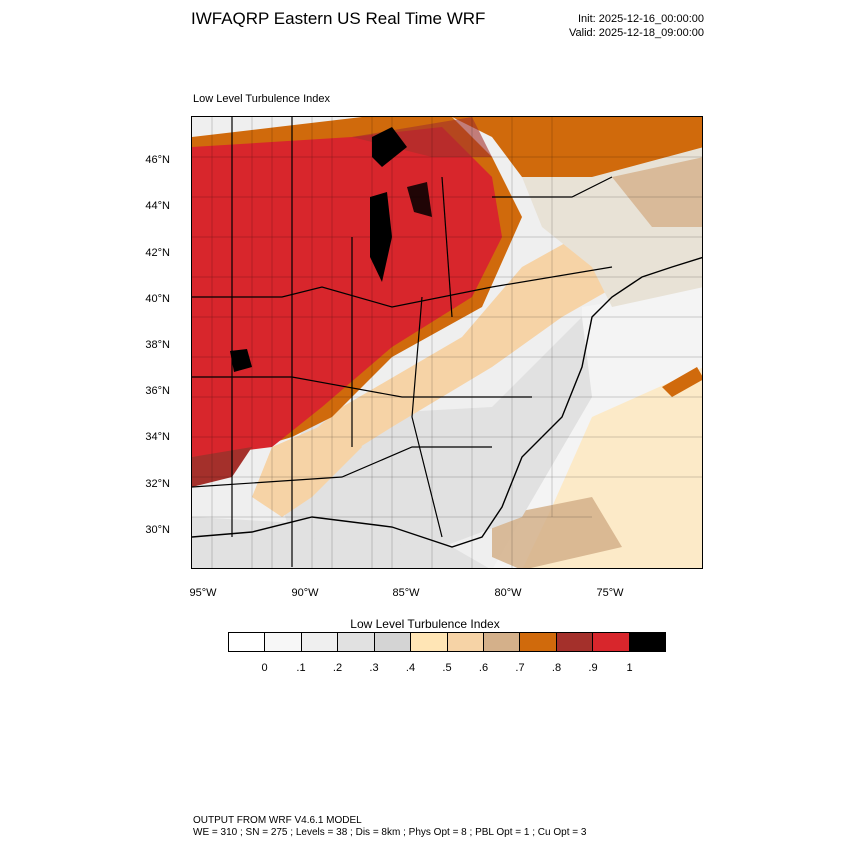 The height and width of the screenshot is (850, 850). Describe the element at coordinates (374, 668) in the screenshot. I see `colorbar-tick-label: .3` at that location.